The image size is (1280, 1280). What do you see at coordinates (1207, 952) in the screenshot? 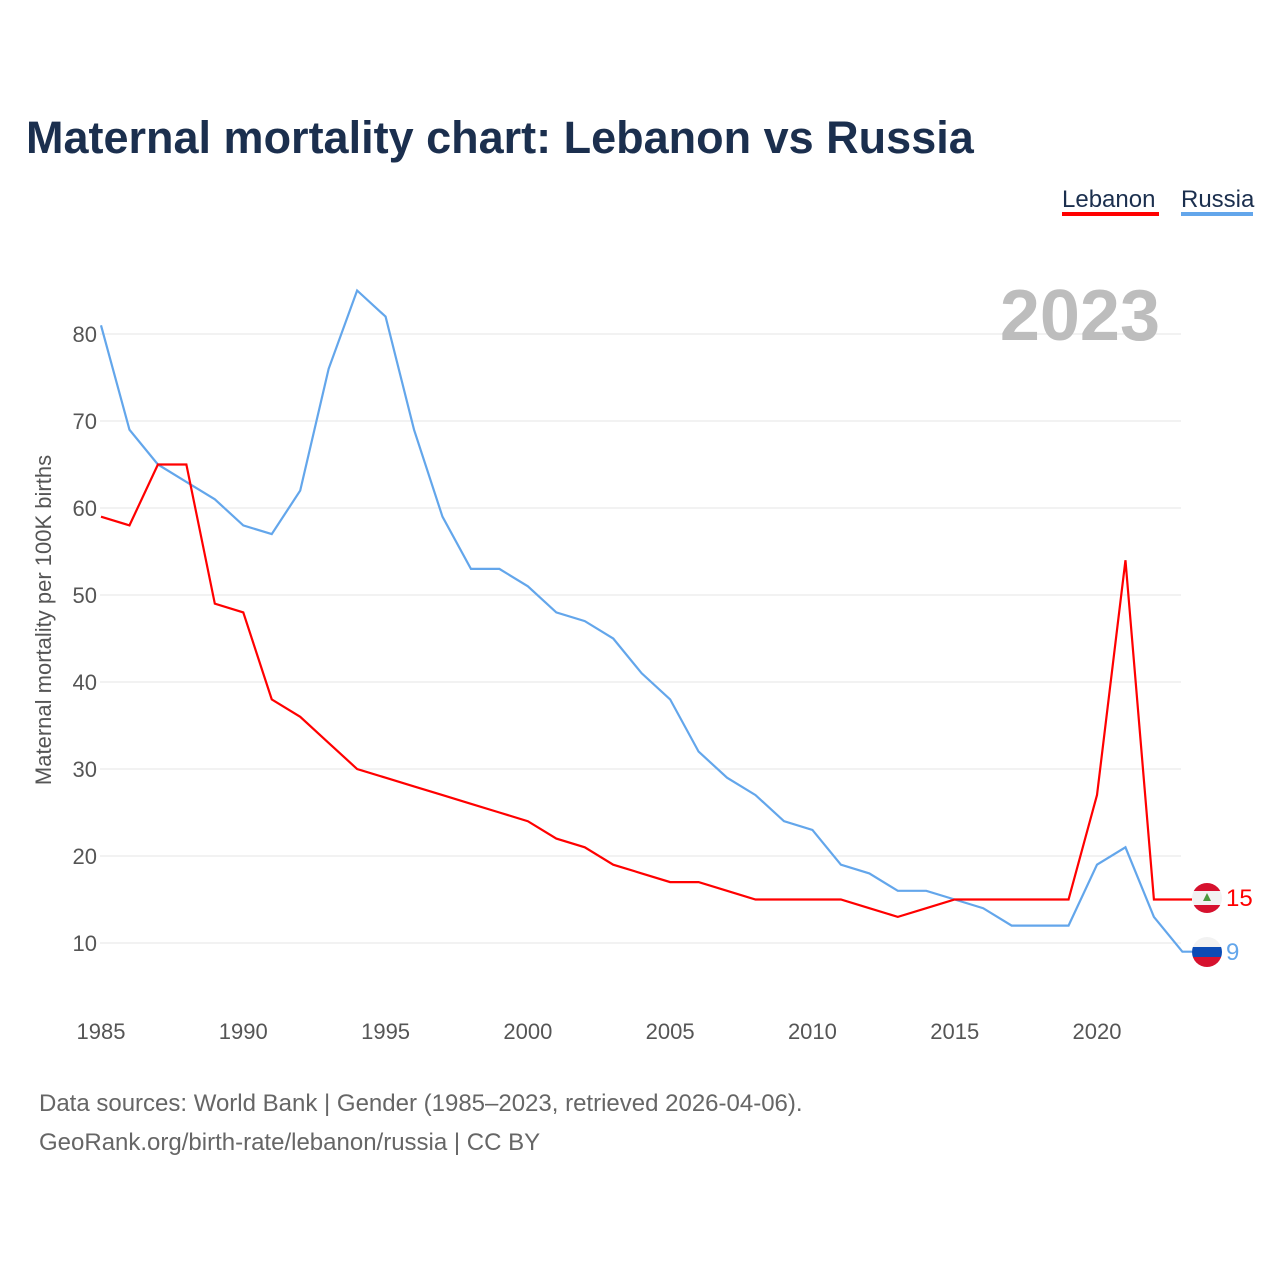
I see `russia-flag-icon` at bounding box center [1207, 952].